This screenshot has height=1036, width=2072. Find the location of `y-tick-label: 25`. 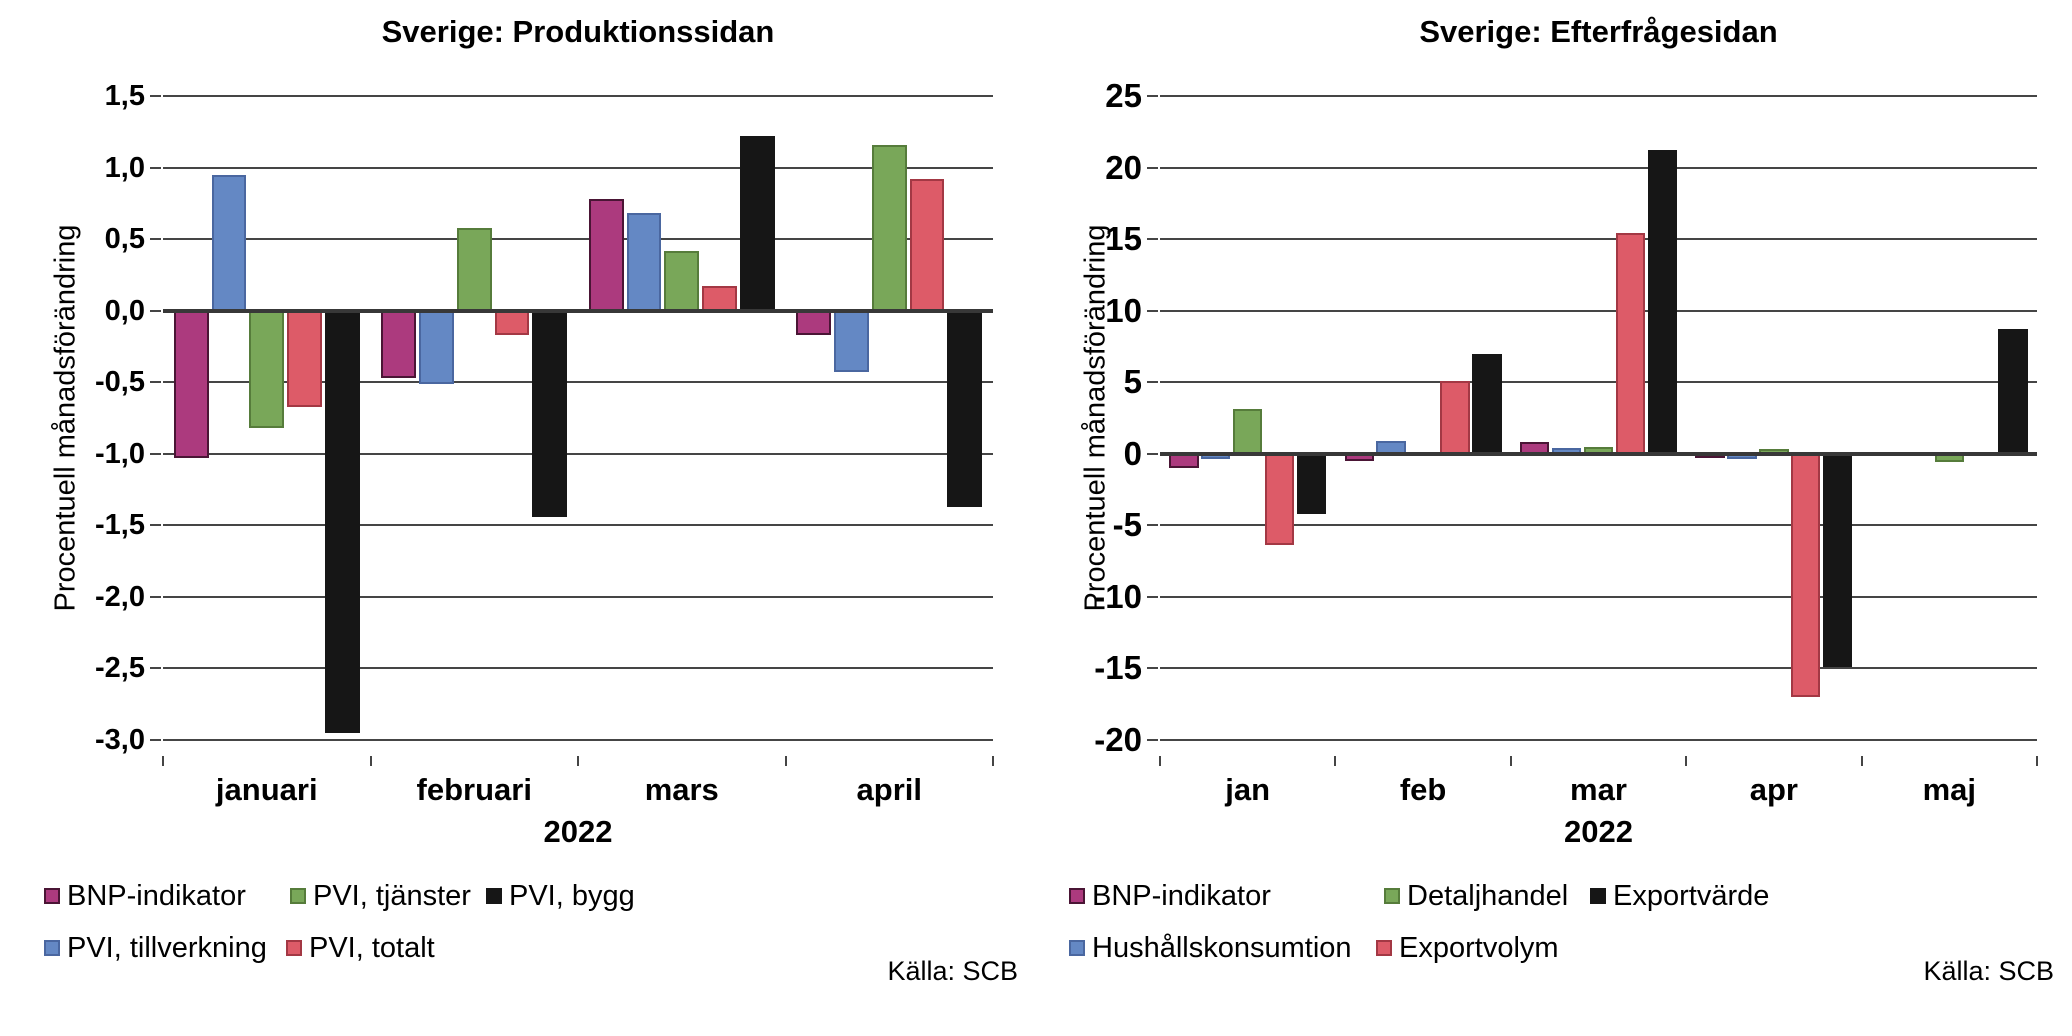

y-tick-label: 25 is located at coordinates (1123, 95).